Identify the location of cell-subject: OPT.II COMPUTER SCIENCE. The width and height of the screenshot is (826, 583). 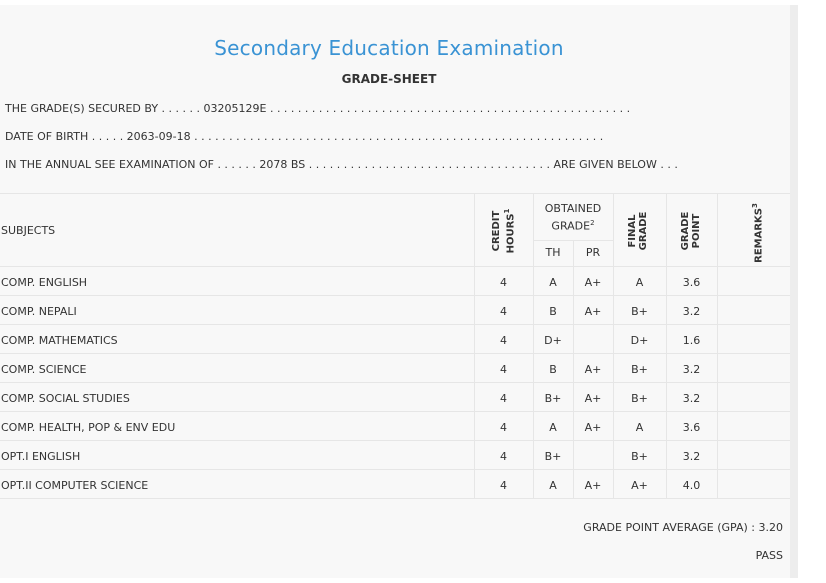
(75, 485).